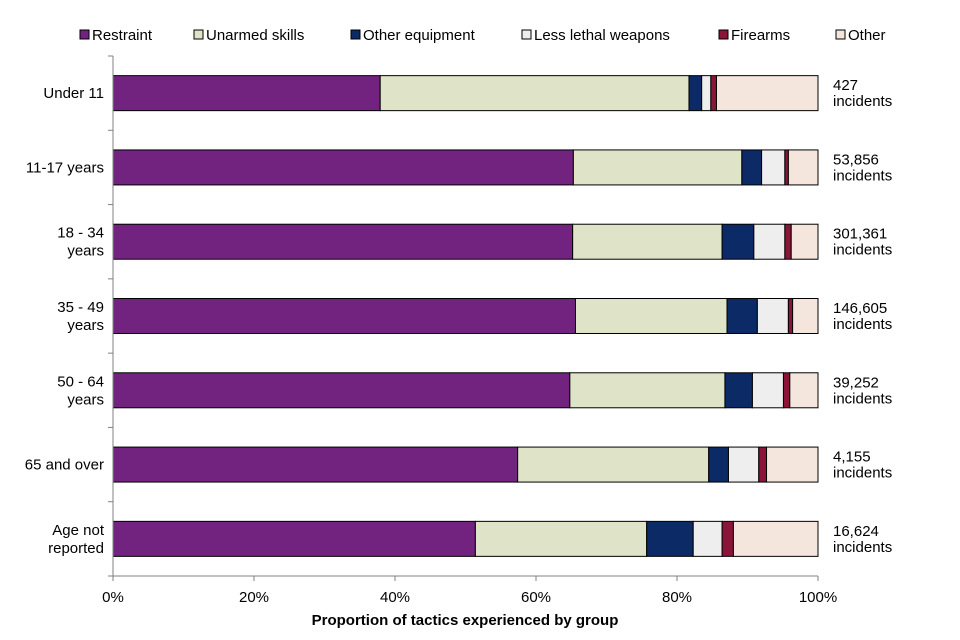  Describe the element at coordinates (526, 34) in the screenshot. I see `legend-swatch-less-lethal-weapons` at that location.